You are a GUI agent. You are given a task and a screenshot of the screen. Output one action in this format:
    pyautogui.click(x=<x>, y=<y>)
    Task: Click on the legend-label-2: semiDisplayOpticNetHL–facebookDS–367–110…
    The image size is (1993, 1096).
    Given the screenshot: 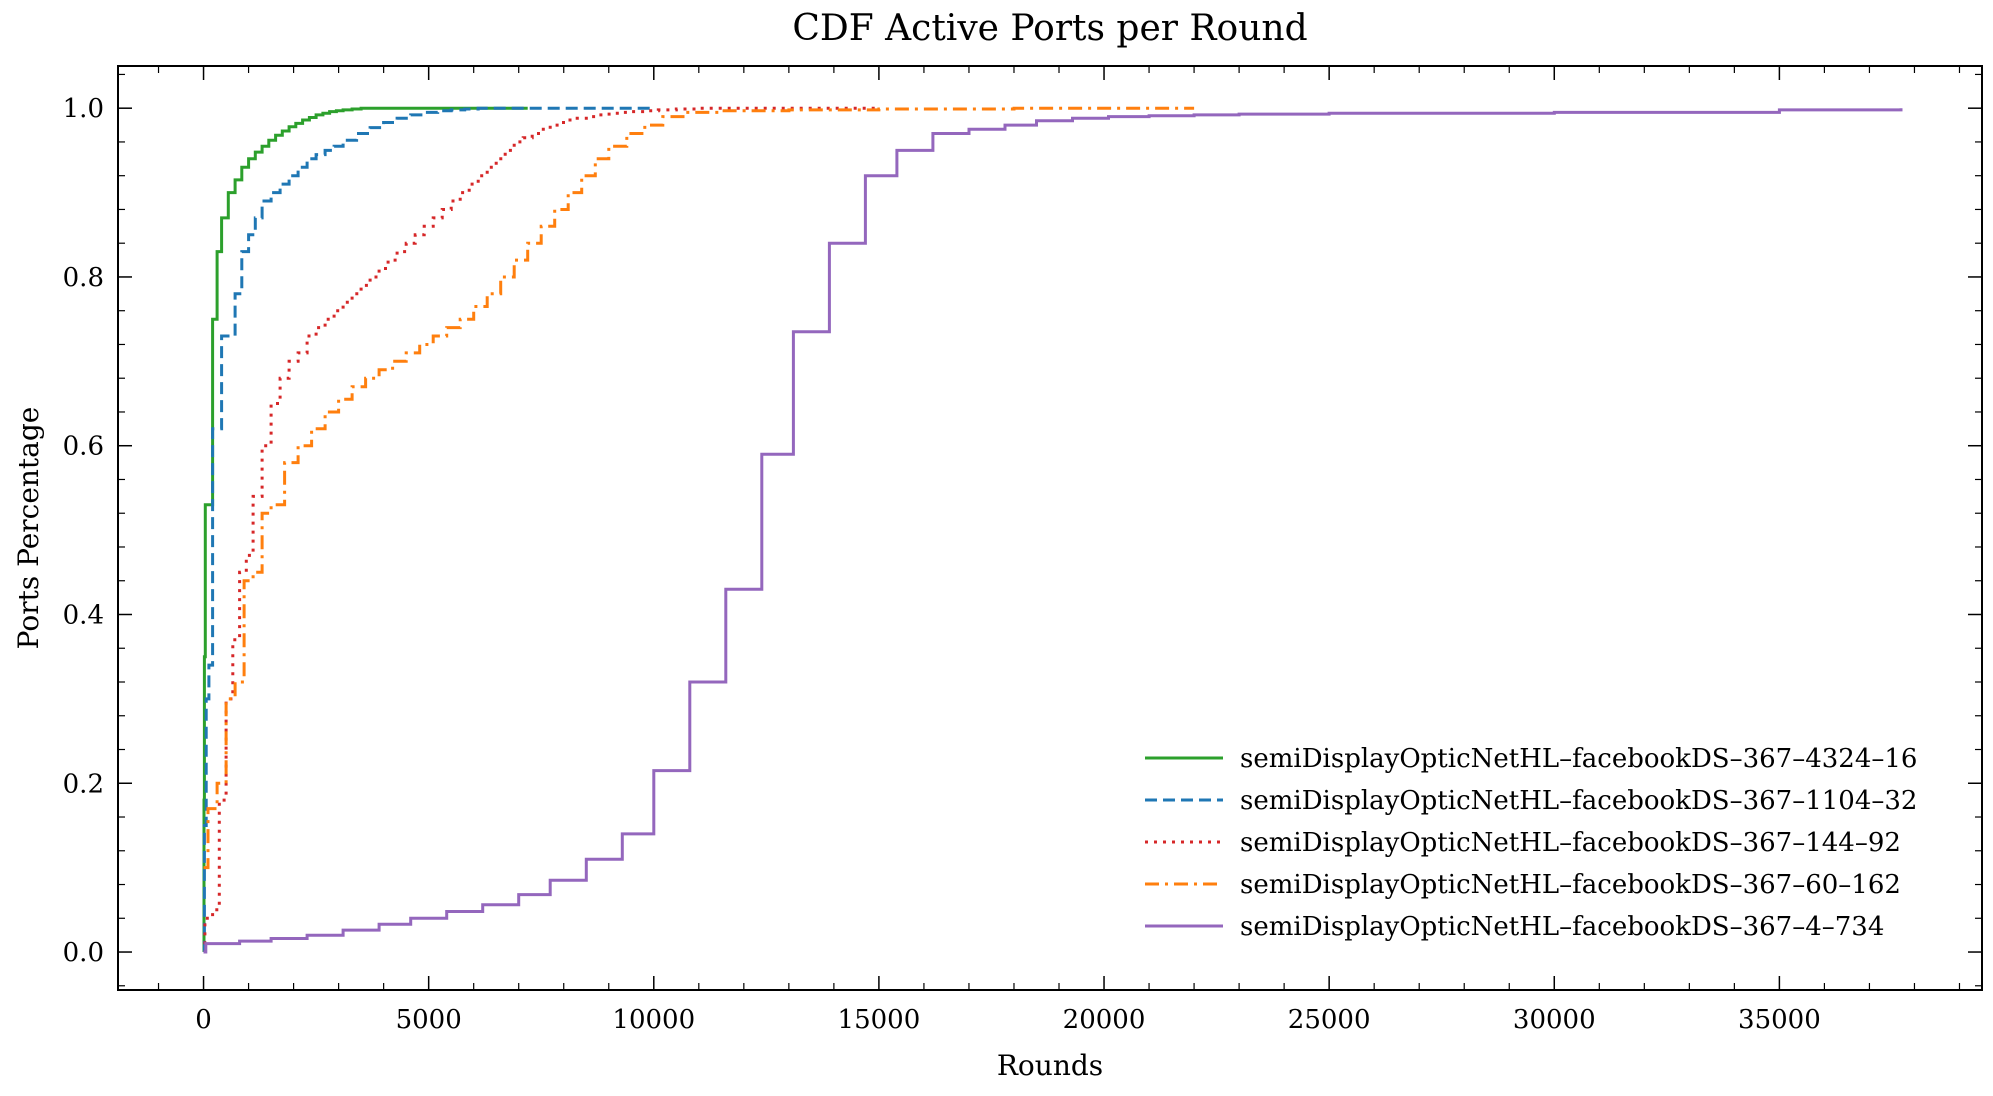 What is the action you would take?
    pyautogui.click(x=1578, y=801)
    